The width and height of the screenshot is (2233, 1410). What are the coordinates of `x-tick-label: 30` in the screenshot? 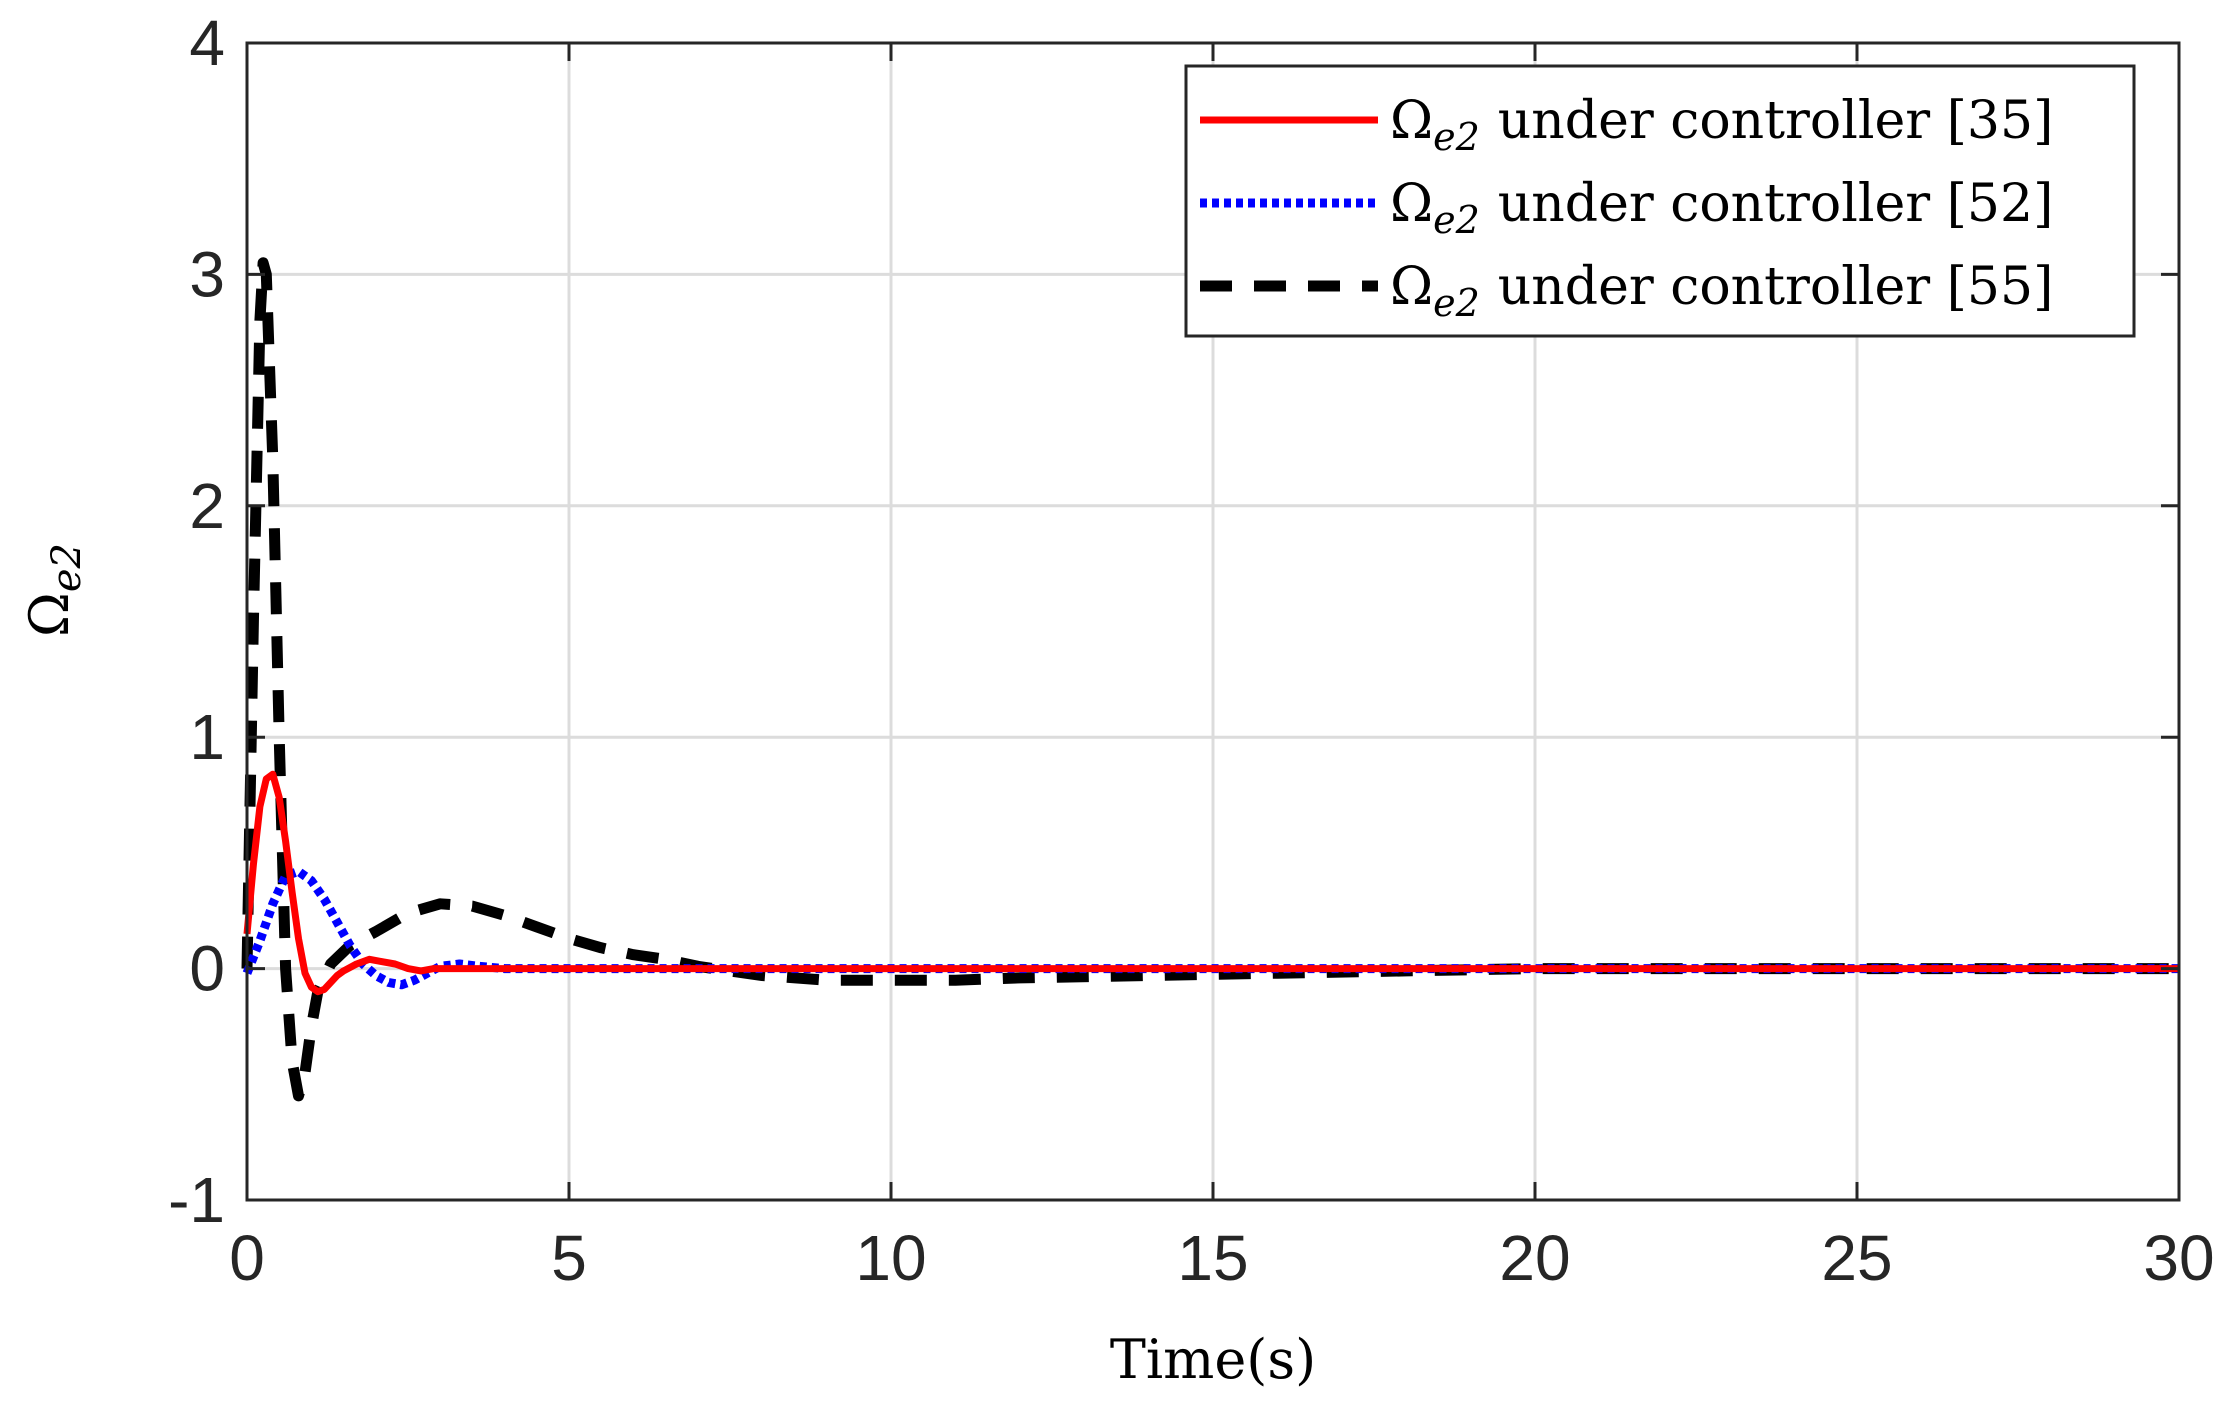 It's located at (2178, 1258).